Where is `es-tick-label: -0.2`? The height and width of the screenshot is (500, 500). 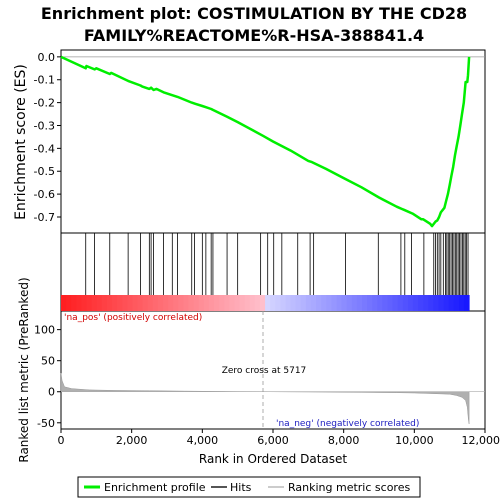 es-tick-label: -0.2 is located at coordinates (44, 103).